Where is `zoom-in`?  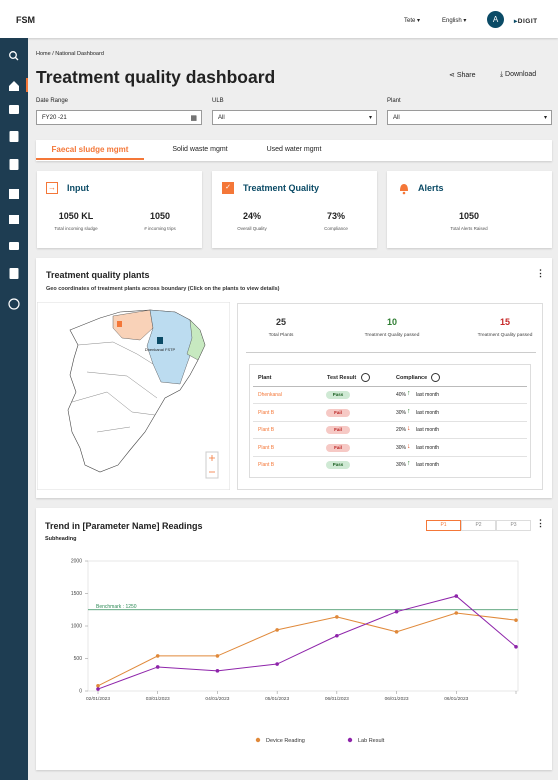 zoom-in is located at coordinates (212, 458).